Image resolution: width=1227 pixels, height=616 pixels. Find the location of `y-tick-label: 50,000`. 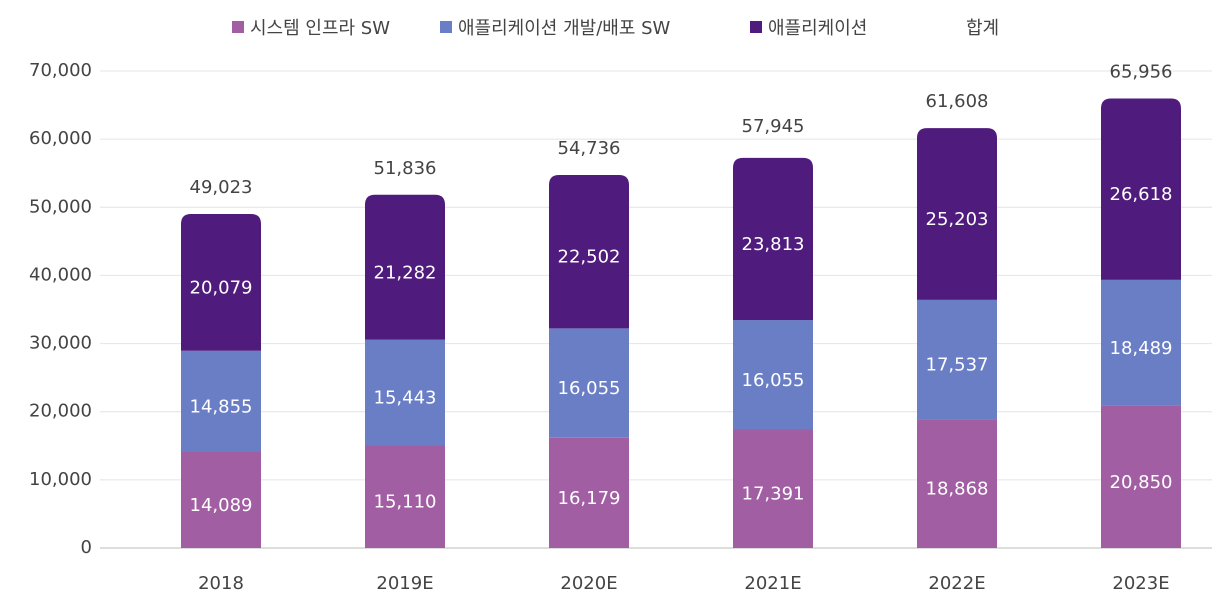

y-tick-label: 50,000 is located at coordinates (60, 206).